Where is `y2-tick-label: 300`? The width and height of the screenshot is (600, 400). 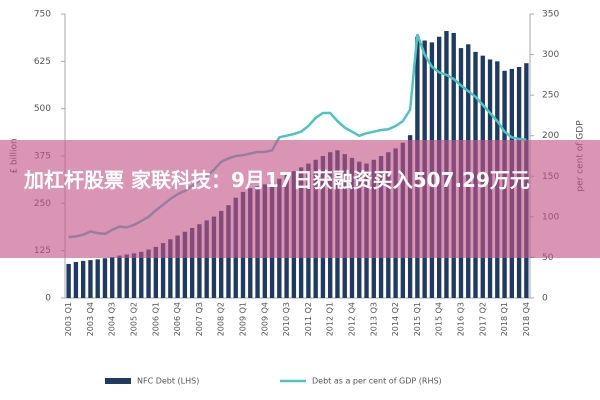 y2-tick-label: 300 is located at coordinates (550, 55).